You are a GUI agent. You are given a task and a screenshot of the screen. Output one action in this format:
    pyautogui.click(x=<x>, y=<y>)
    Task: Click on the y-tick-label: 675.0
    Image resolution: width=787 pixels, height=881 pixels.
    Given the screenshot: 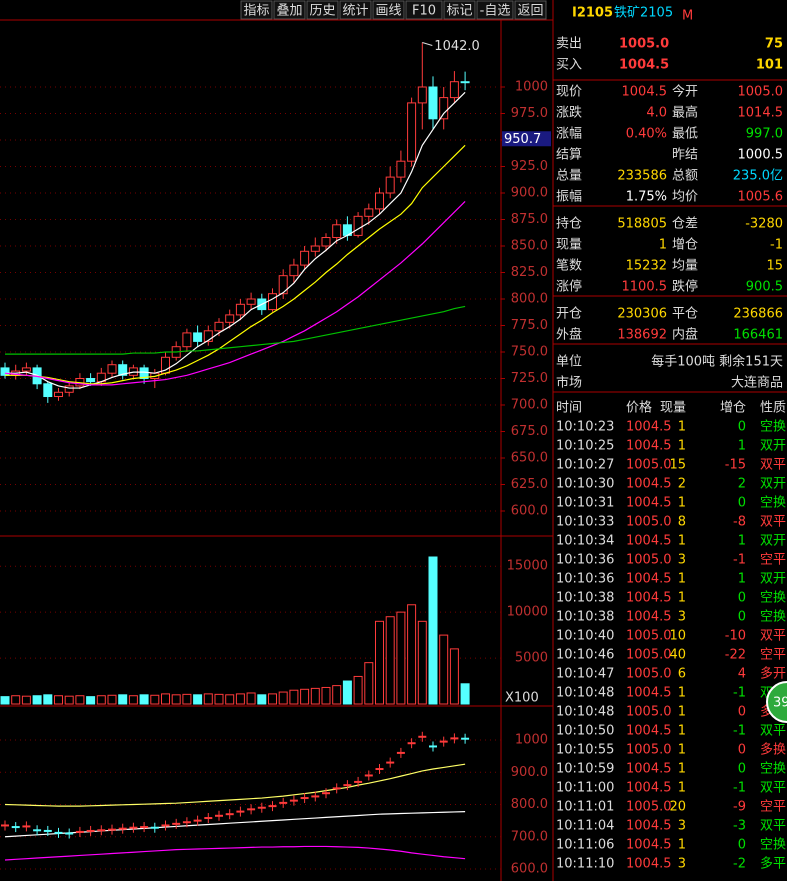 What is the action you would take?
    pyautogui.click(x=529, y=431)
    